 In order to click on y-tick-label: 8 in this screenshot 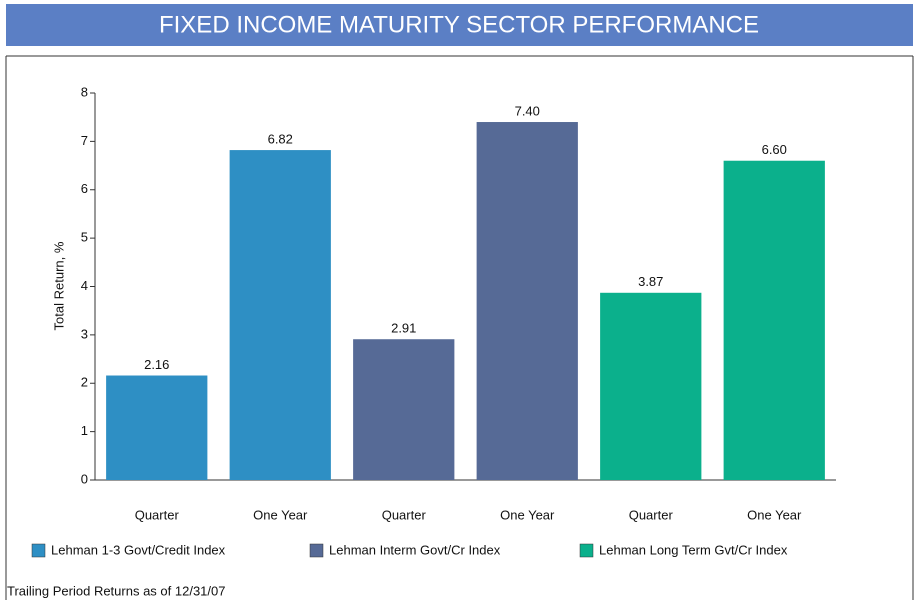, I will do `click(84, 91)`.